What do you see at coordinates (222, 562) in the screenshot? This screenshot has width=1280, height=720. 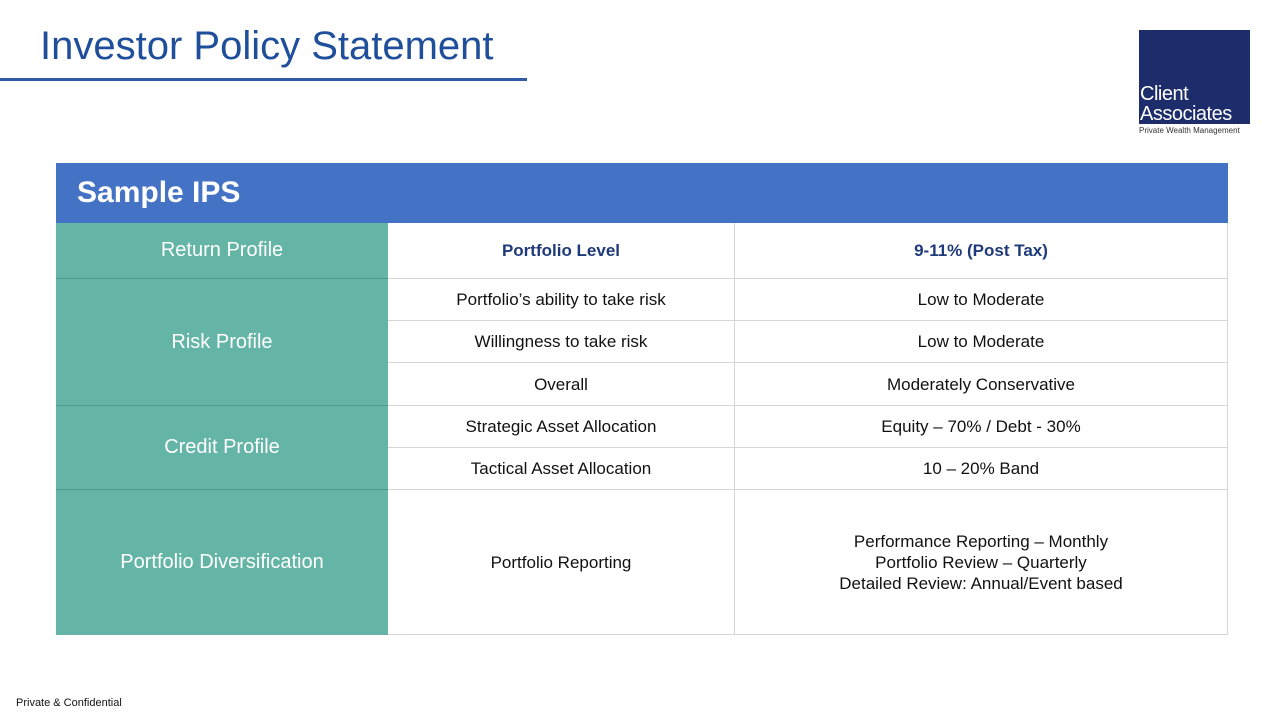 I see `group-portfolio-diversification: Portfolio Diversification` at bounding box center [222, 562].